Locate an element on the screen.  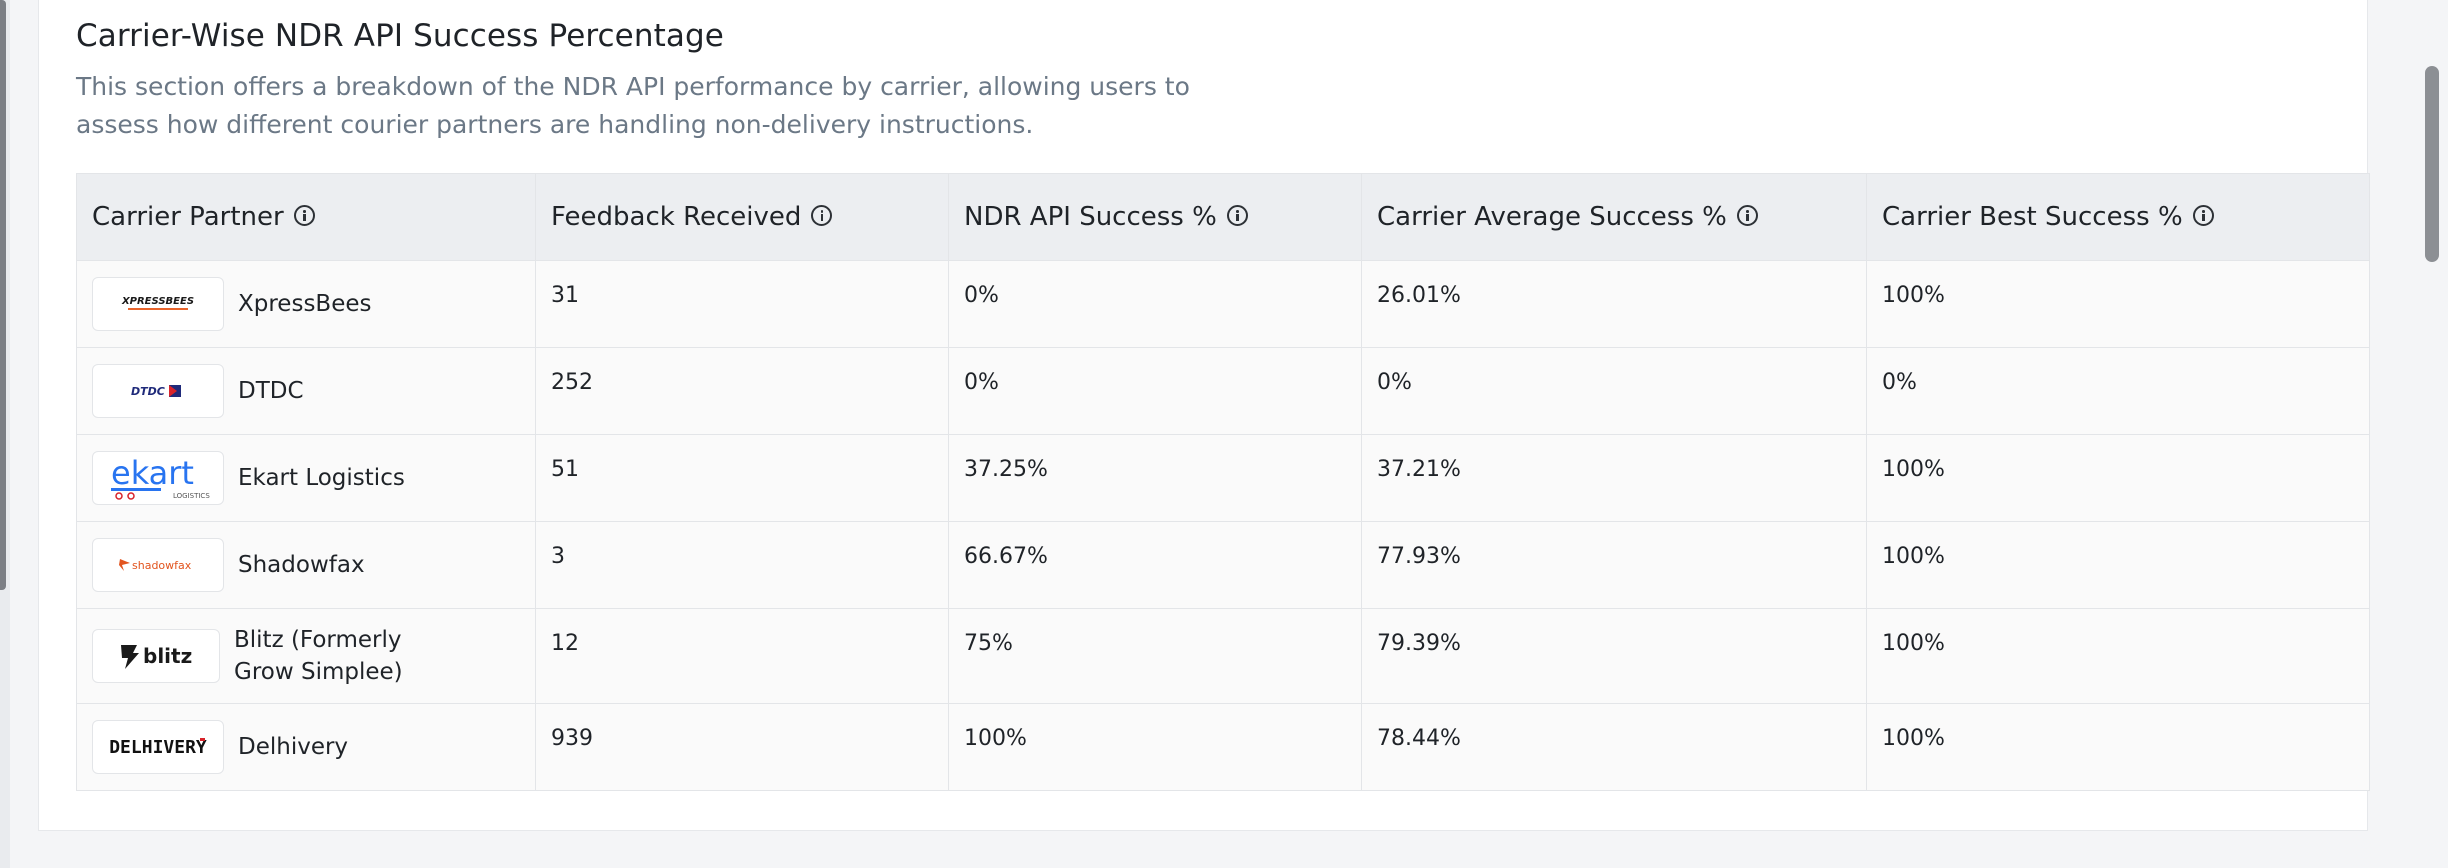
header-label: Feedback Received is located at coordinates (676, 217).